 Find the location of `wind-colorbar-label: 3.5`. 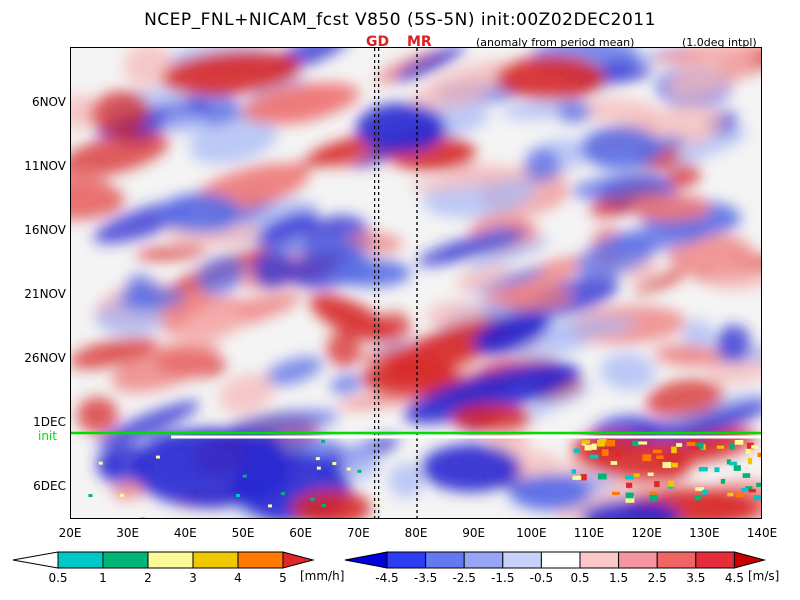

wind-colorbar-label: 3.5 is located at coordinates (696, 578).